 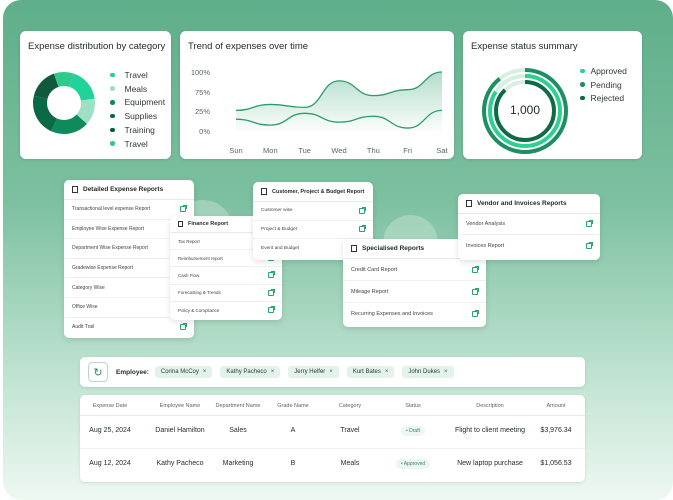 I want to click on report-label: Gradewise Expense Report, so click(x=103, y=268).